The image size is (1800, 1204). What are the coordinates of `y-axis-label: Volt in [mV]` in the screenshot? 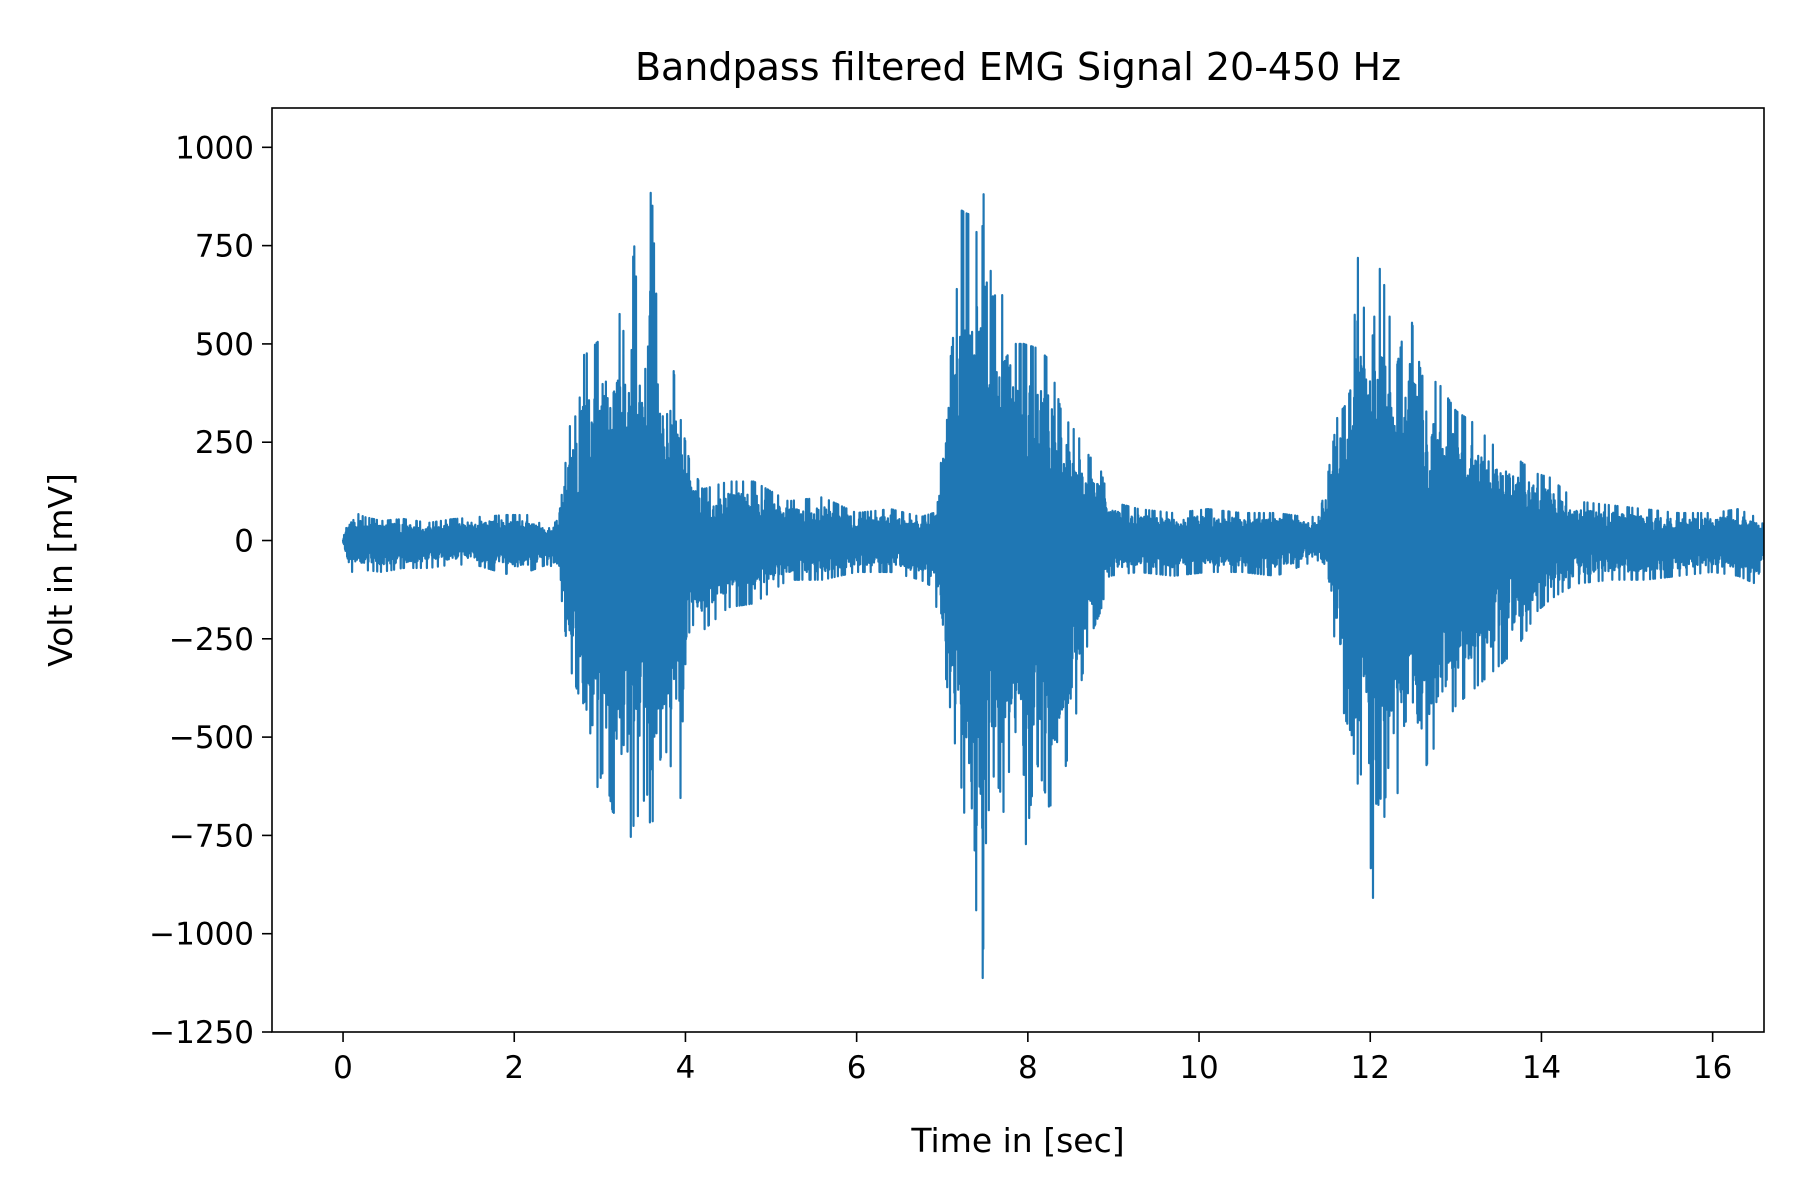 It's located at (60, 570).